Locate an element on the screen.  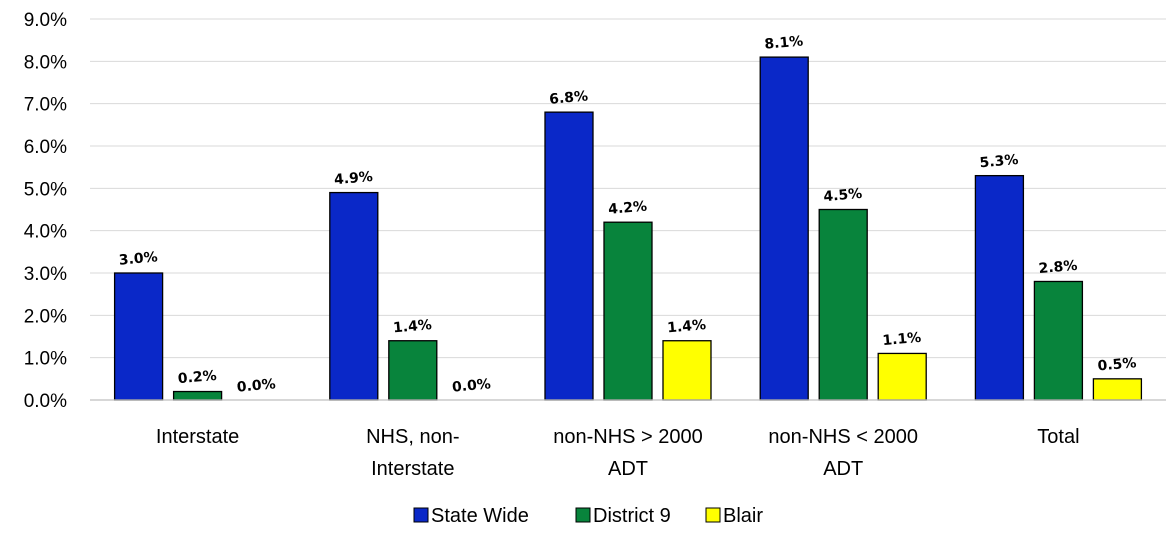
y-tick-label: 7.0% is located at coordinates (45, 105).